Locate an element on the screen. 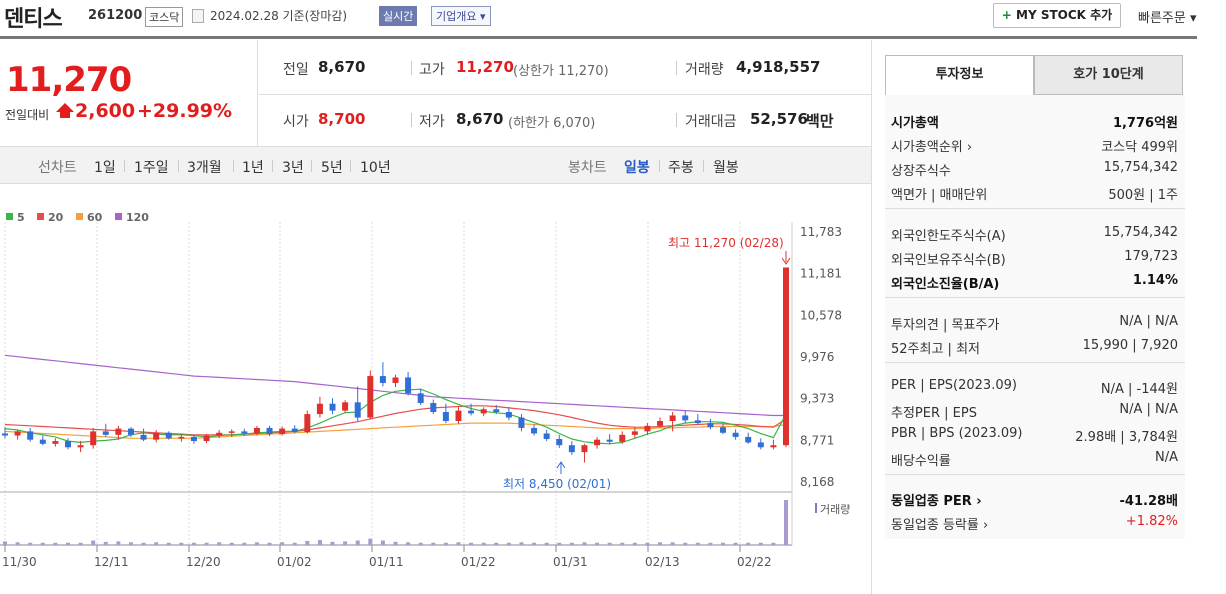 The image size is (1226, 594). my-stock-add-button: + MY STOCK 추가 is located at coordinates (1057, 15).